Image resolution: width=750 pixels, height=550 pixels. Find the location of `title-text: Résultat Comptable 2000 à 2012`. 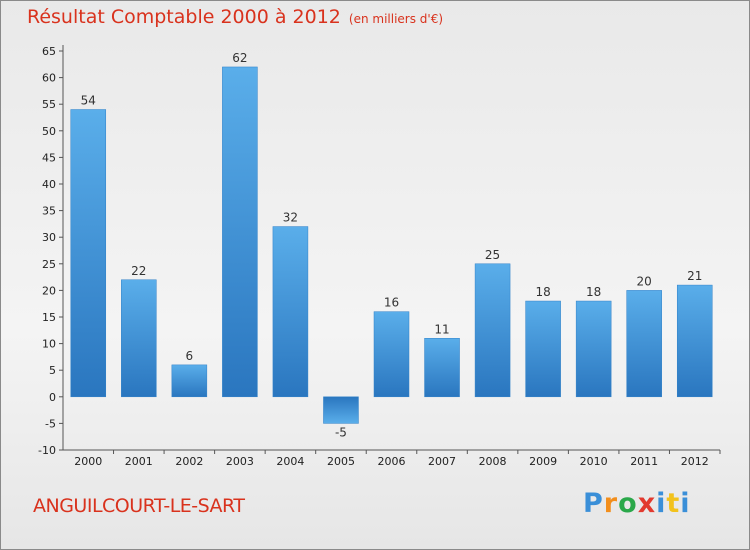

title-text: Résultat Comptable 2000 à 2012 is located at coordinates (184, 17).